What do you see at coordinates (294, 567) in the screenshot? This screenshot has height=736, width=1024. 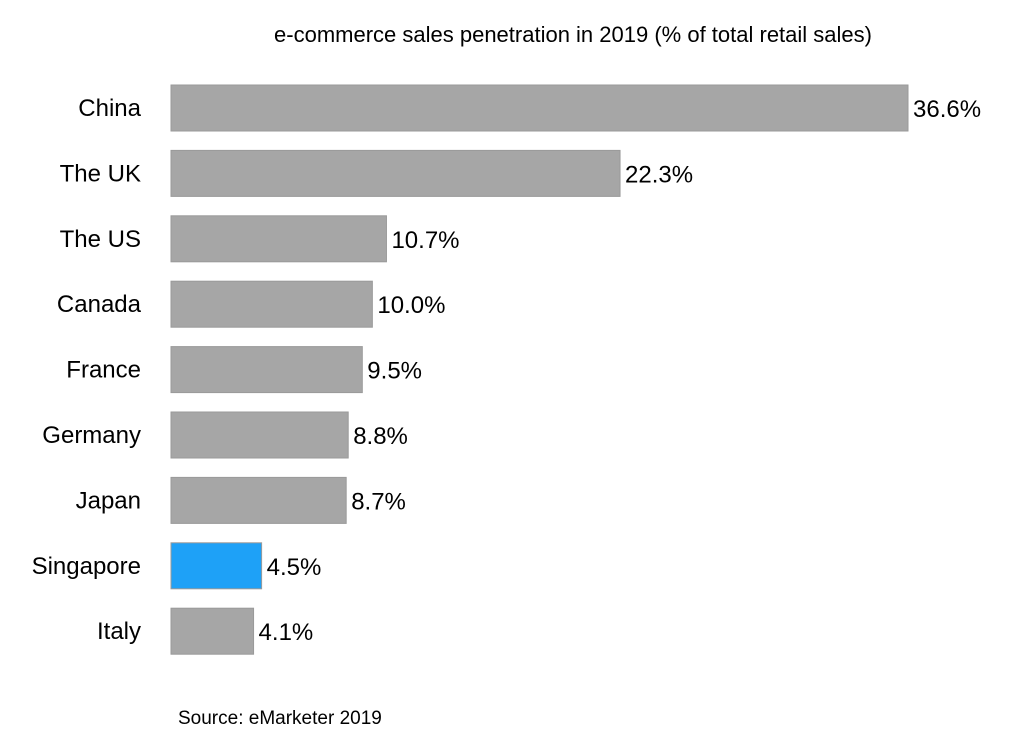 I see `data-label: 4.5%` at bounding box center [294, 567].